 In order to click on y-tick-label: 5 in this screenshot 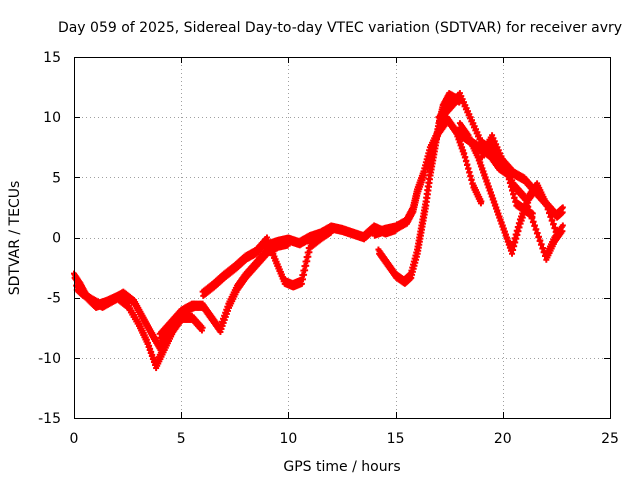, I will do `click(56, 178)`.